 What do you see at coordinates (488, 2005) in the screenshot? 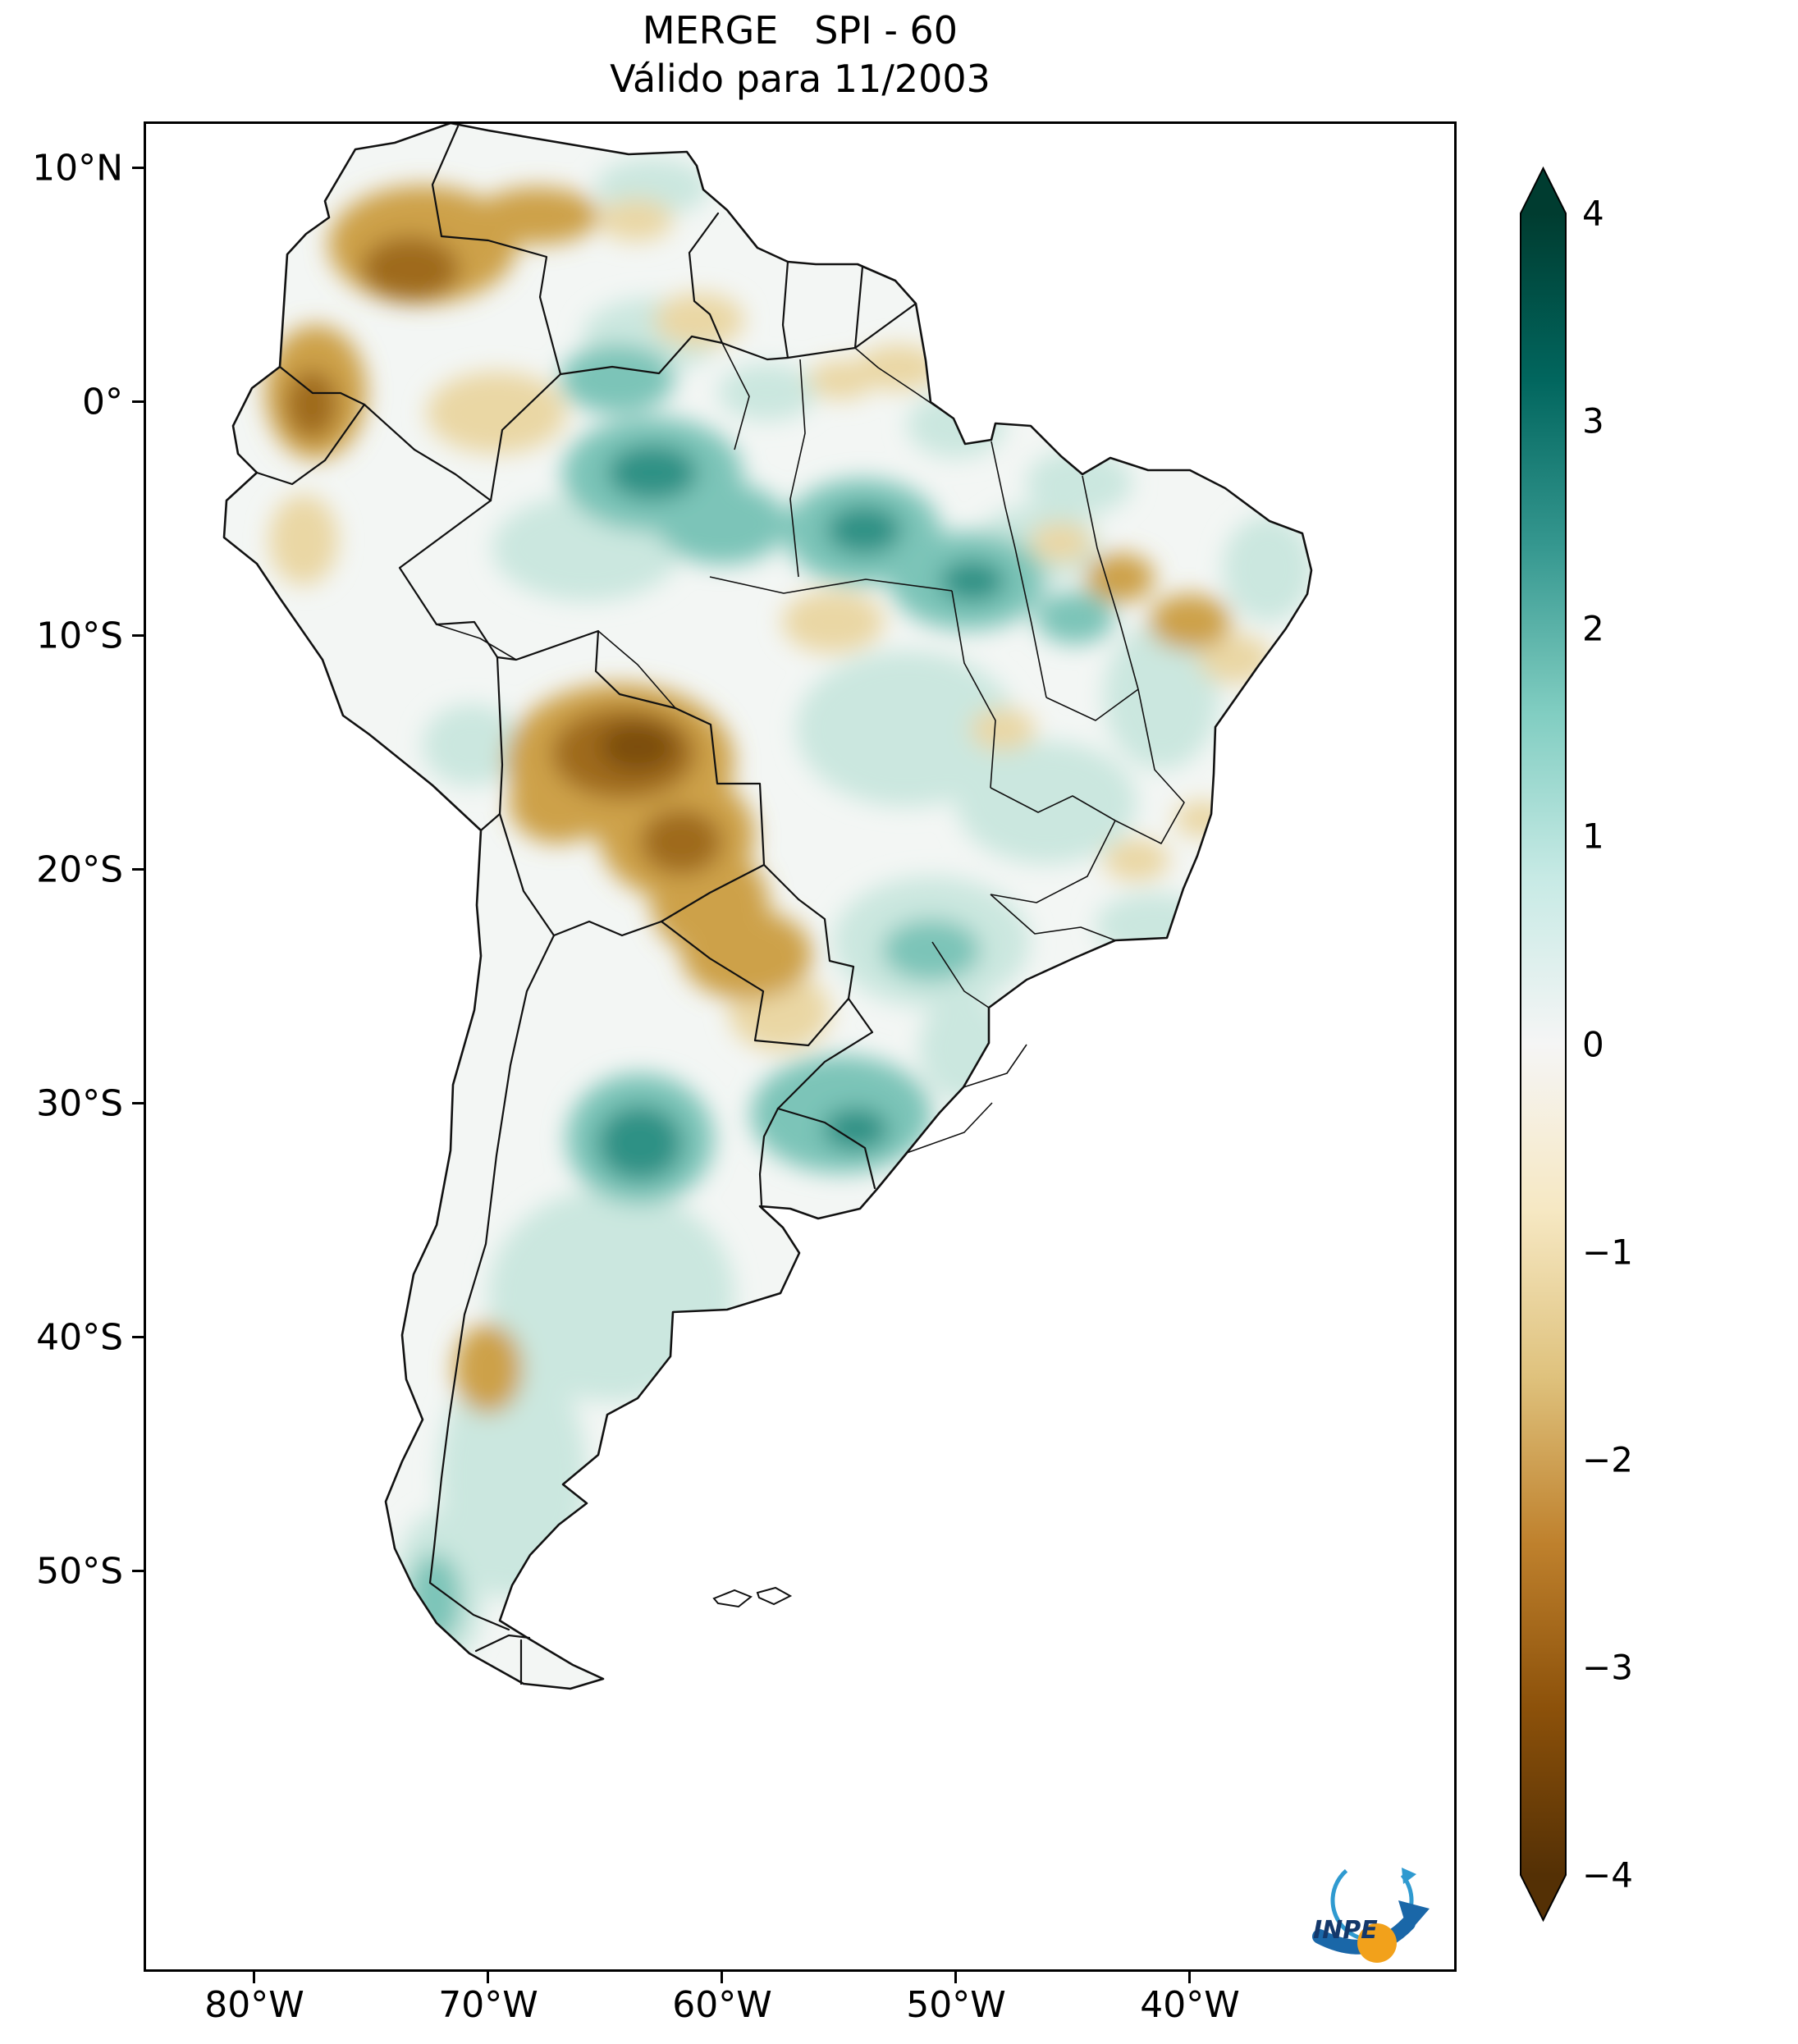
I see `x-tick-label: 70°W` at bounding box center [488, 2005].